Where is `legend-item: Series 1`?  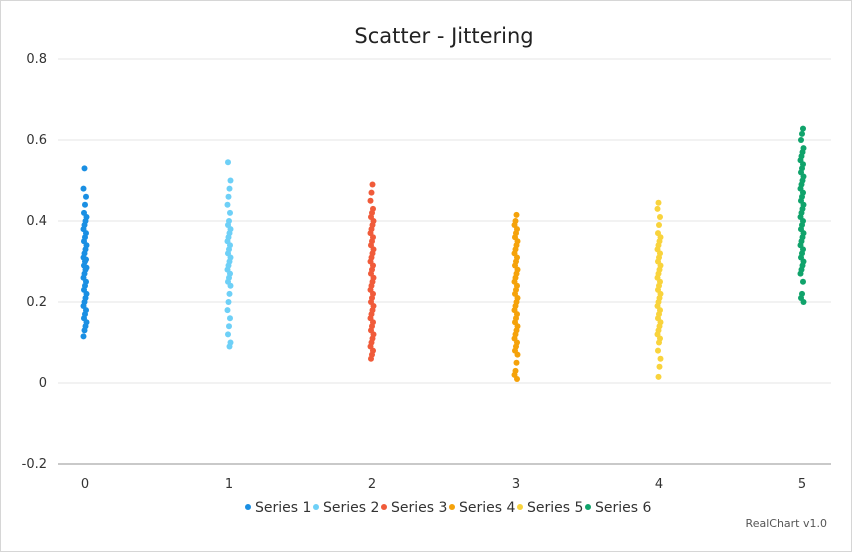 legend-item: Series 1 is located at coordinates (278, 508).